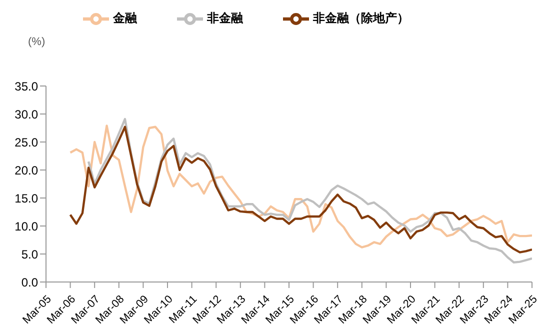  Describe the element at coordinates (225, 18) in the screenshot. I see `legend-label: 非金融` at that location.